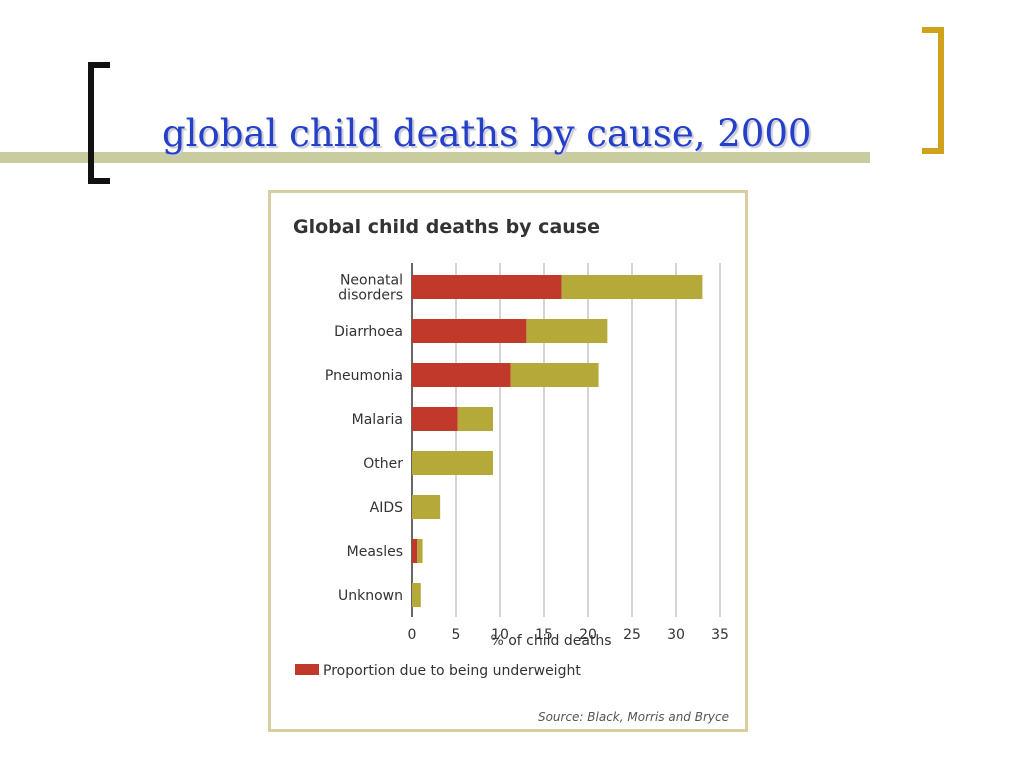  Describe the element at coordinates (933, 90) in the screenshot. I see `right-bracket-decoration` at that location.